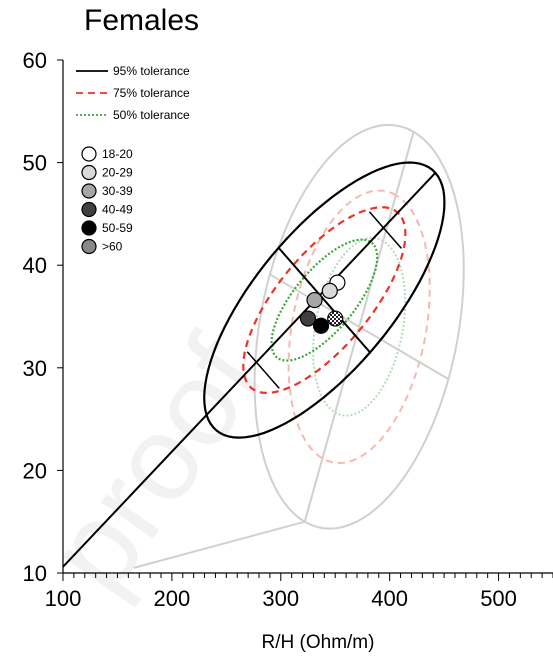 The width and height of the screenshot is (553, 657). What do you see at coordinates (141, 20) in the screenshot?
I see `chart-title: Females` at bounding box center [141, 20].